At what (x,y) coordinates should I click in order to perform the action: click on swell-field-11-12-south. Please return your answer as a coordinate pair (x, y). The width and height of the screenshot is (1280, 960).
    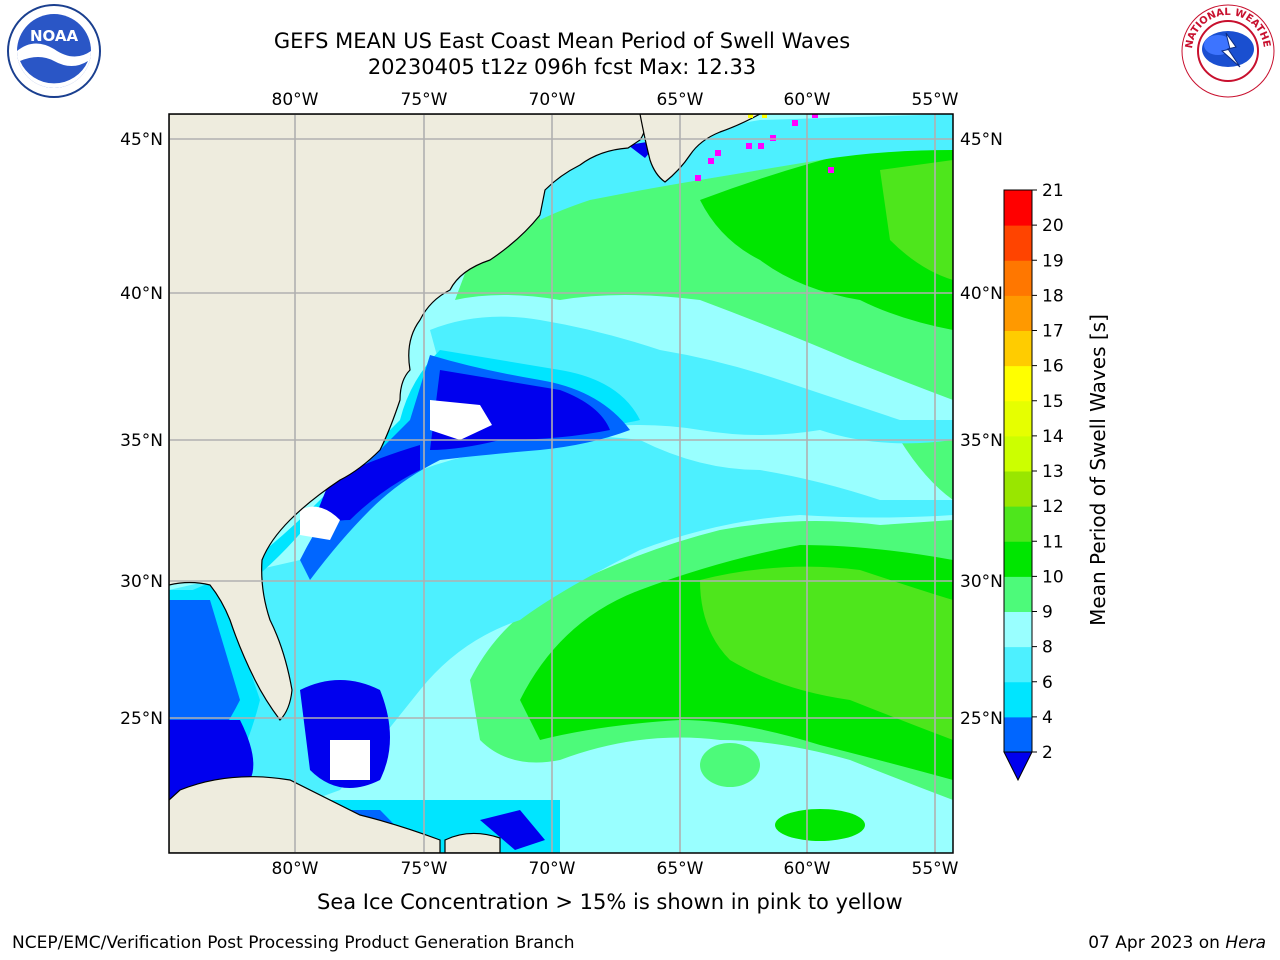
    Looking at the image, I should click on (826, 653).